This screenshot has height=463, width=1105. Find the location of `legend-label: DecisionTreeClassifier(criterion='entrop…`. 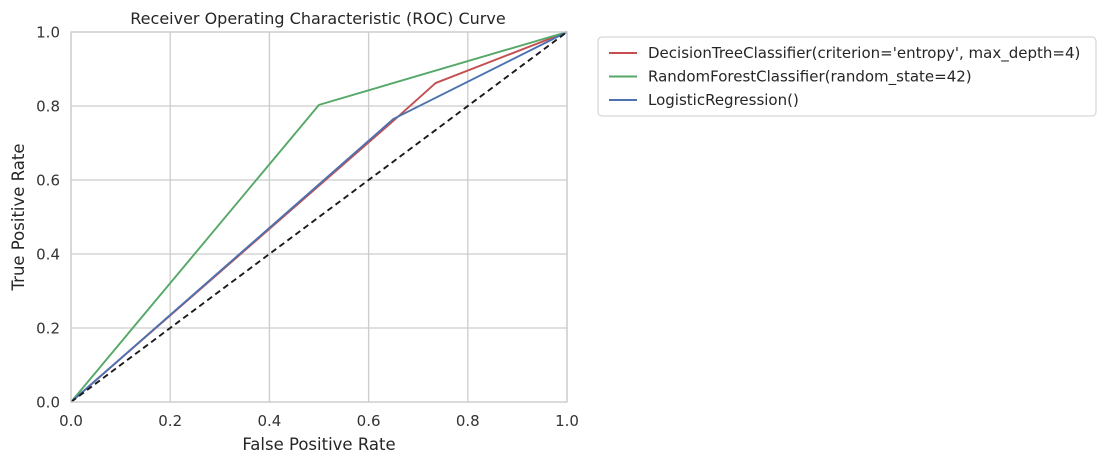

legend-label: DecisionTreeClassifier(criterion='entrop… is located at coordinates (864, 53).